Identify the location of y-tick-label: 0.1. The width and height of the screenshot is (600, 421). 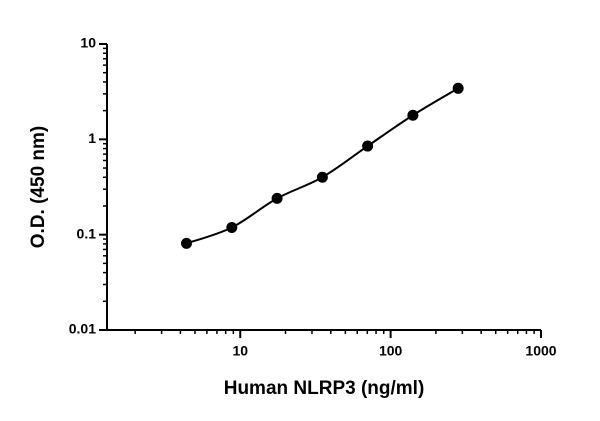
(87, 233).